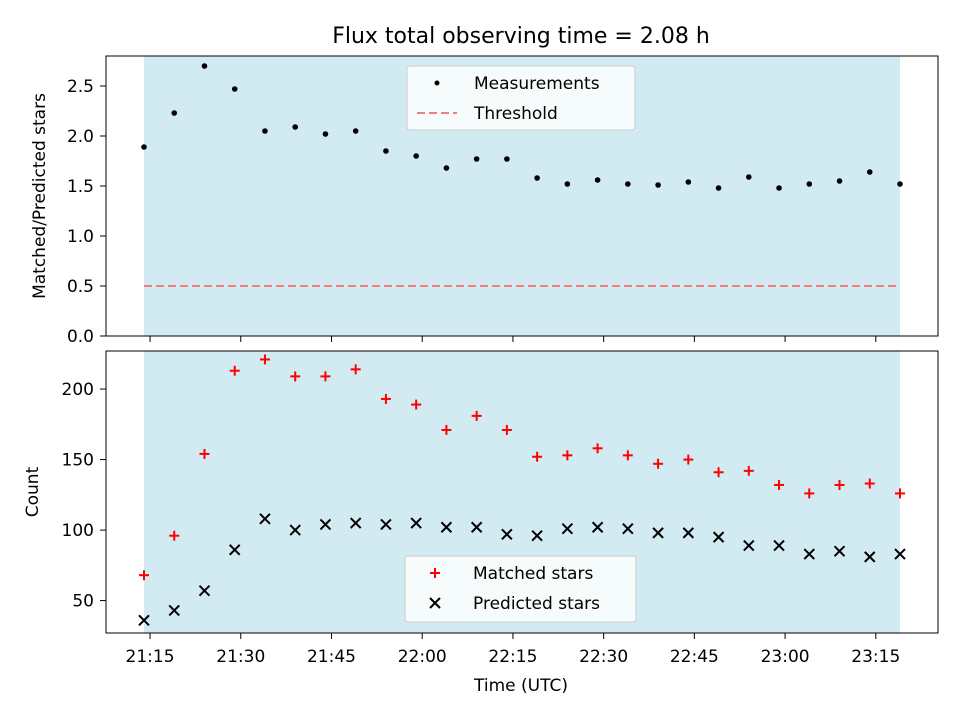 The height and width of the screenshot is (720, 960). Describe the element at coordinates (80, 187) in the screenshot. I see `top-ytick-label: 1.5` at that location.